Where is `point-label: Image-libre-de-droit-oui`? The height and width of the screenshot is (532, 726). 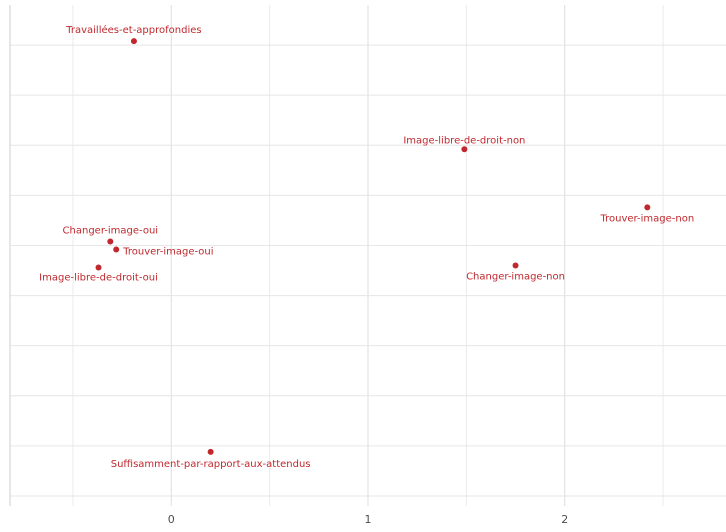 point-label: Image-libre-de-droit-oui is located at coordinates (98, 278).